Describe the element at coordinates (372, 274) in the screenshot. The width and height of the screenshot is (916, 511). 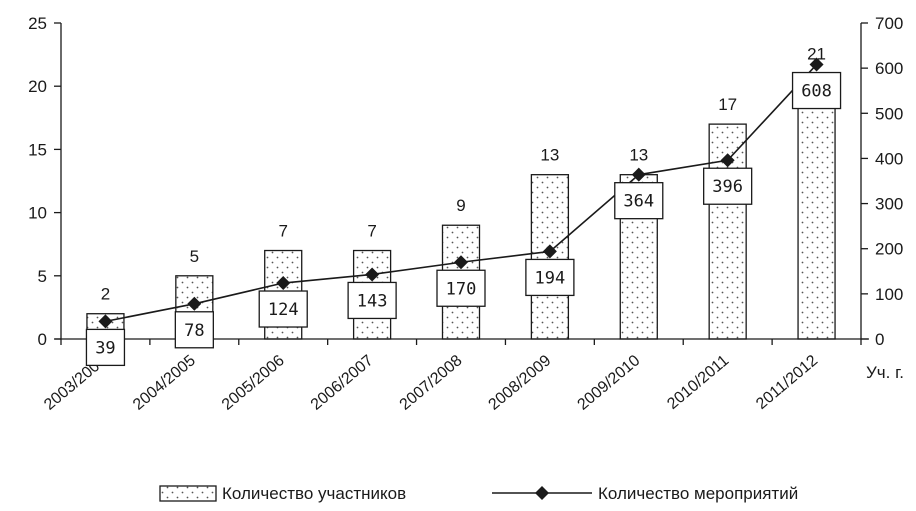
I see `line-marker-2006/2007` at that location.